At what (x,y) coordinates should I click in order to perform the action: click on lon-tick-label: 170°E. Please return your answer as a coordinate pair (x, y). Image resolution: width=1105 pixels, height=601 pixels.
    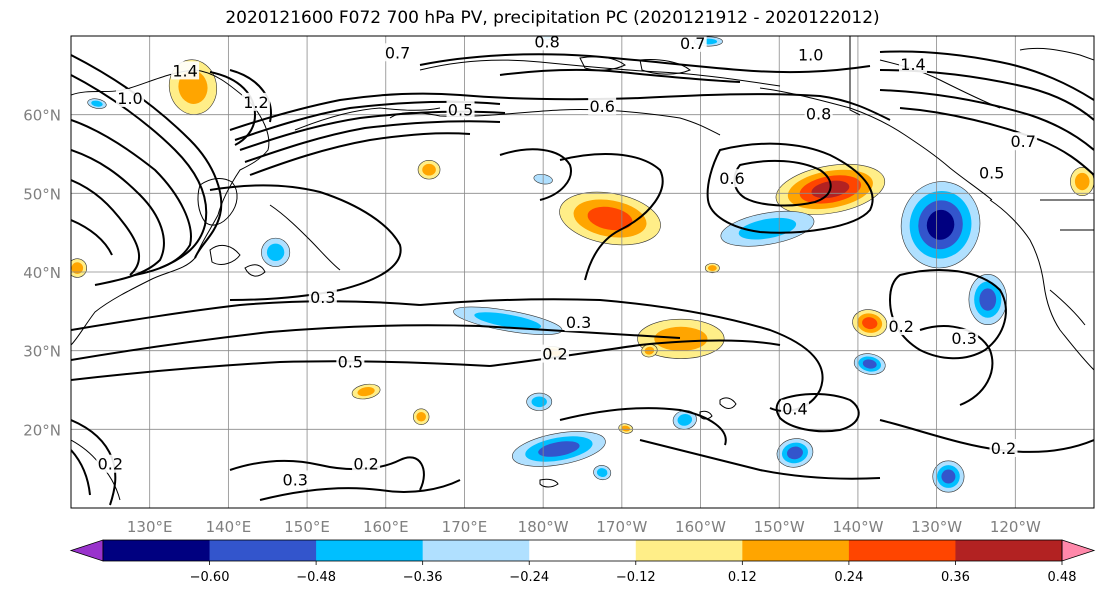
    Looking at the image, I should click on (465, 527).